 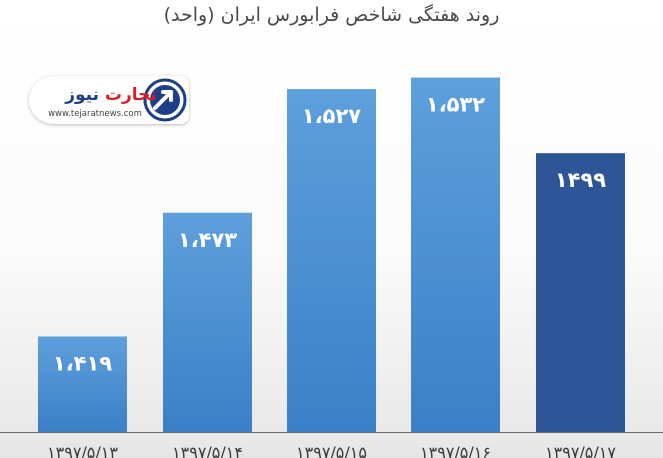 I want to click on x-tick-label: ۱۳۹۷/۵/۱۴, so click(x=207, y=450).